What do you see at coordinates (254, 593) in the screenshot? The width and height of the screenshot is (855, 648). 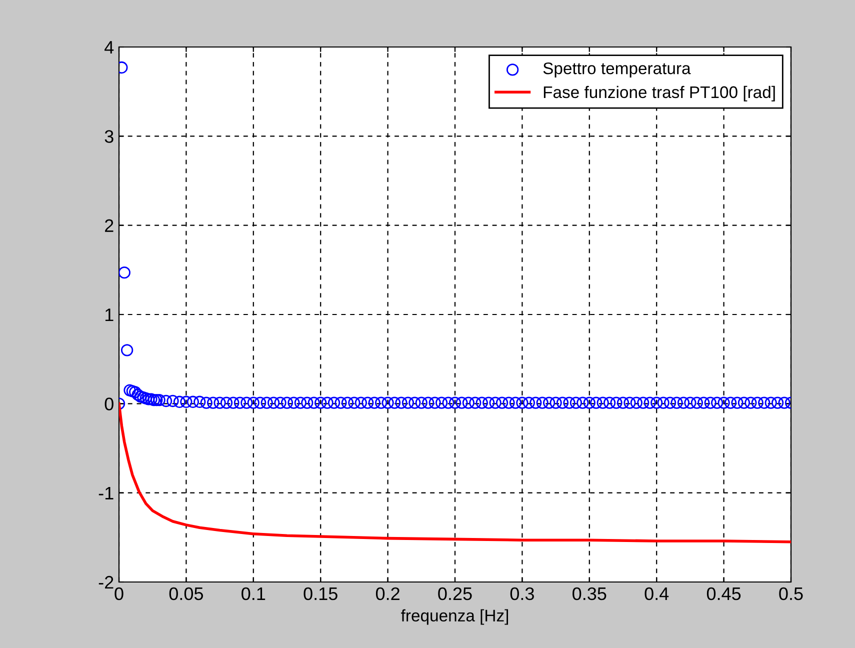 I see `x-tick-label: 0.1` at bounding box center [254, 593].